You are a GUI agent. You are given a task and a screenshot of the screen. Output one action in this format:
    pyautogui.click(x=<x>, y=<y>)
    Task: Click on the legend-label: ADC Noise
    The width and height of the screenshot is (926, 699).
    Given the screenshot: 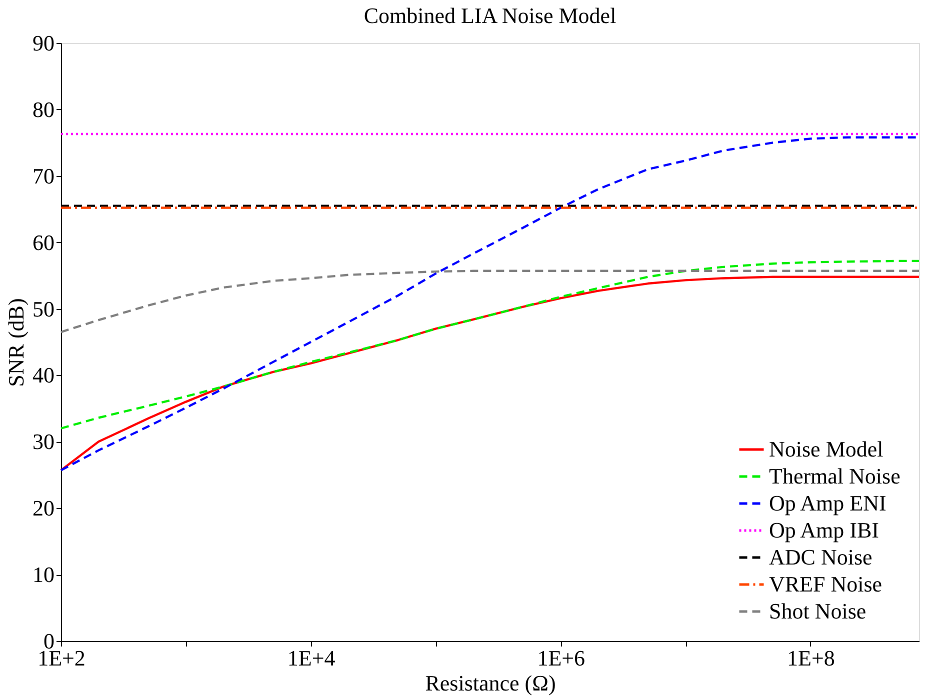 What is the action you would take?
    pyautogui.click(x=820, y=557)
    